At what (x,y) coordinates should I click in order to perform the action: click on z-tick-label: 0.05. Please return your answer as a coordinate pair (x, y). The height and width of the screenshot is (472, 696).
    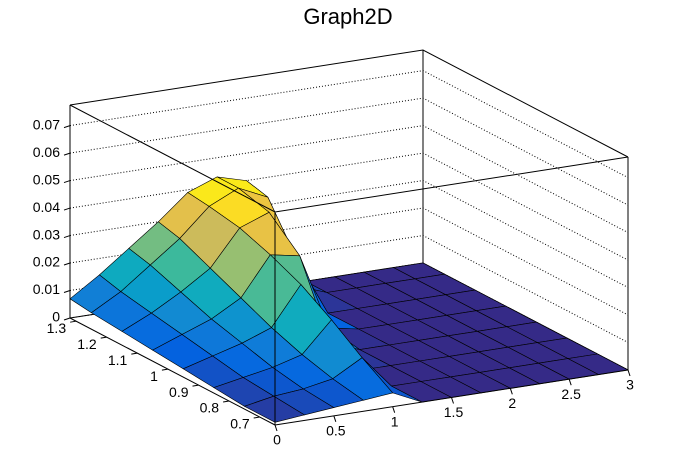
    Looking at the image, I should click on (46, 179).